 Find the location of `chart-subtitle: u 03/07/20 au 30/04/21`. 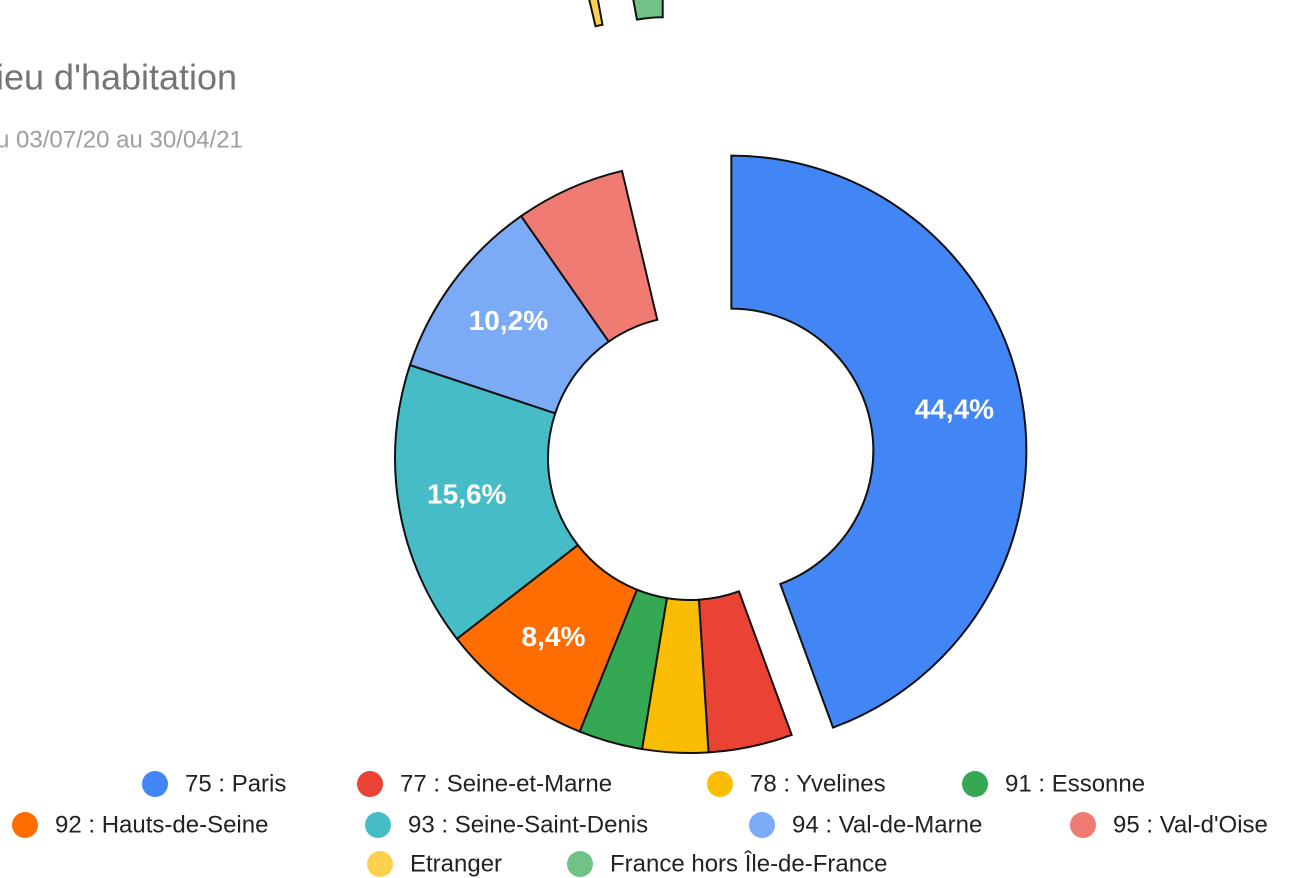

chart-subtitle: u 03/07/20 au 30/04/21 is located at coordinates (121, 139).